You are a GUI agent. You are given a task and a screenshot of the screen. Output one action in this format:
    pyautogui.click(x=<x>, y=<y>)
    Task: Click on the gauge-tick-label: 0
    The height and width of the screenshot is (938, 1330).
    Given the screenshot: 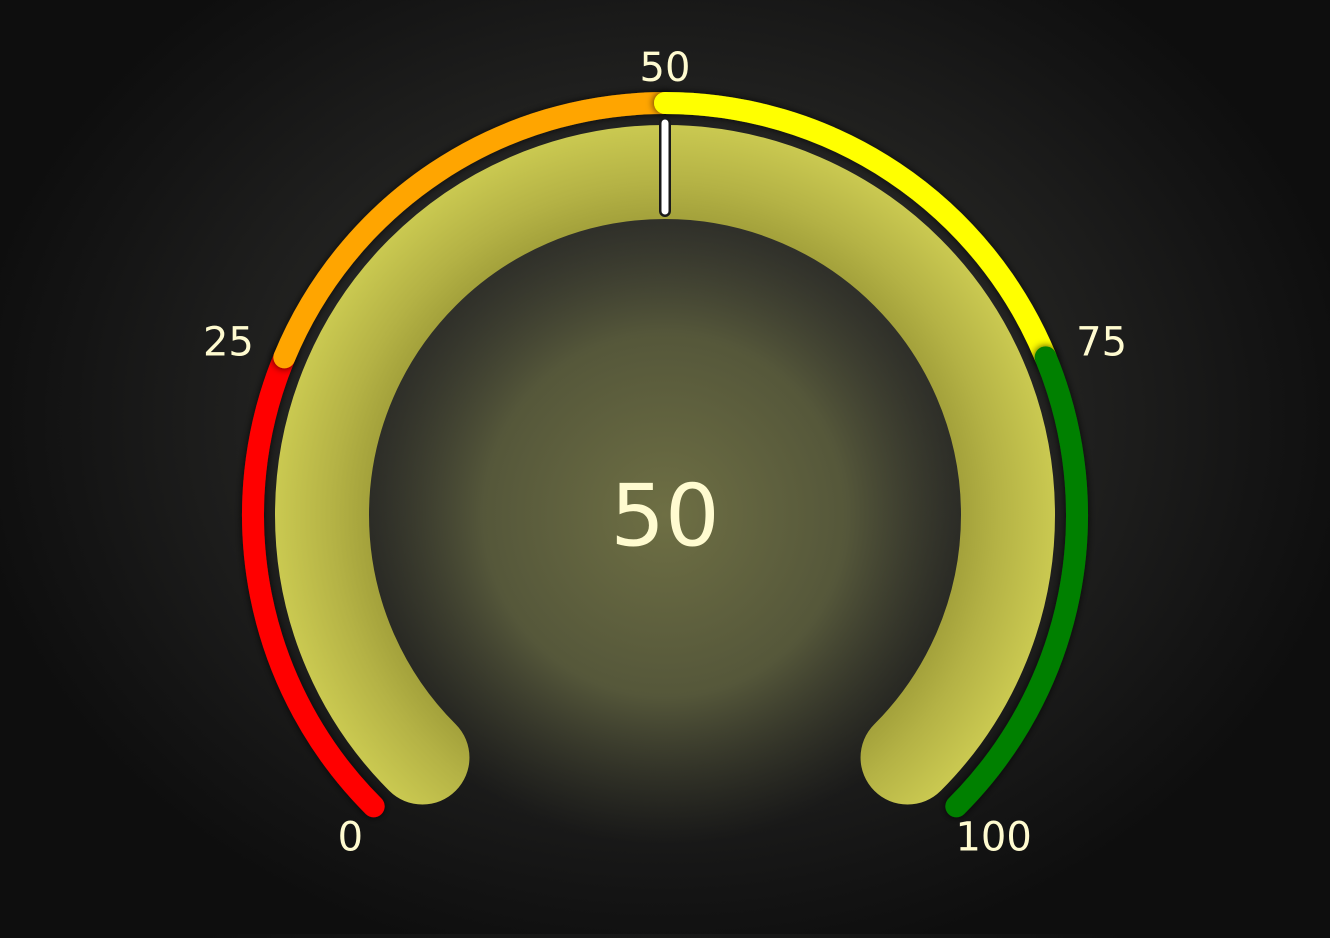 What is the action you would take?
    pyautogui.click(x=350, y=838)
    